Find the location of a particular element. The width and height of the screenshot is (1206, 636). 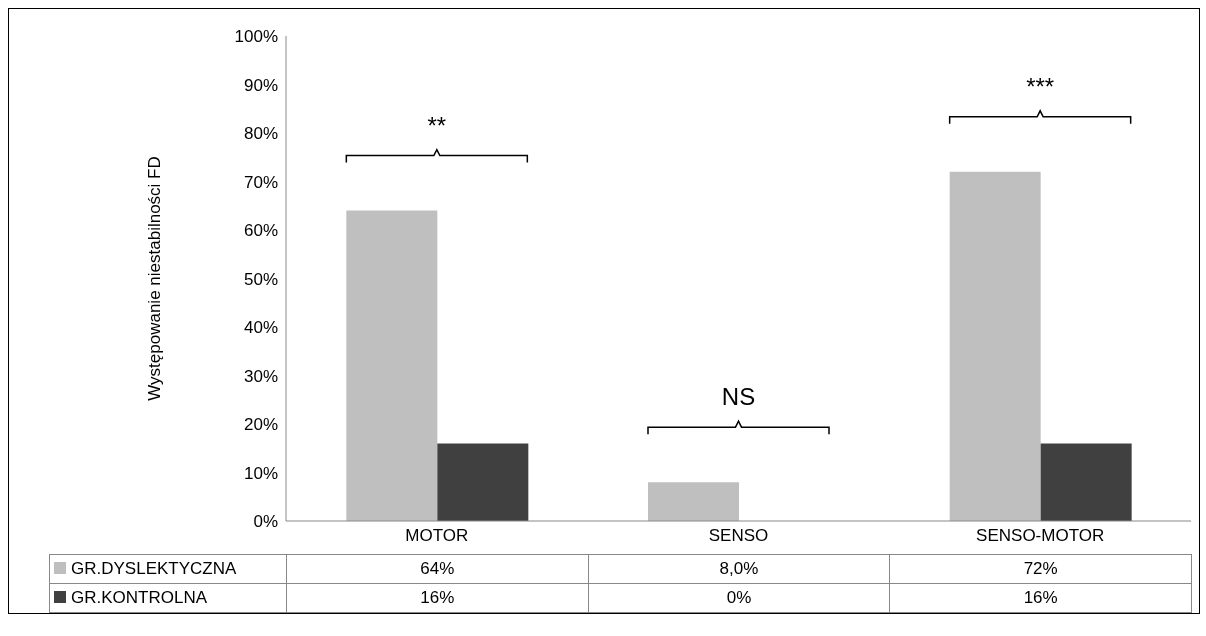

y-tick-label: 70% is located at coordinates (260, 182).